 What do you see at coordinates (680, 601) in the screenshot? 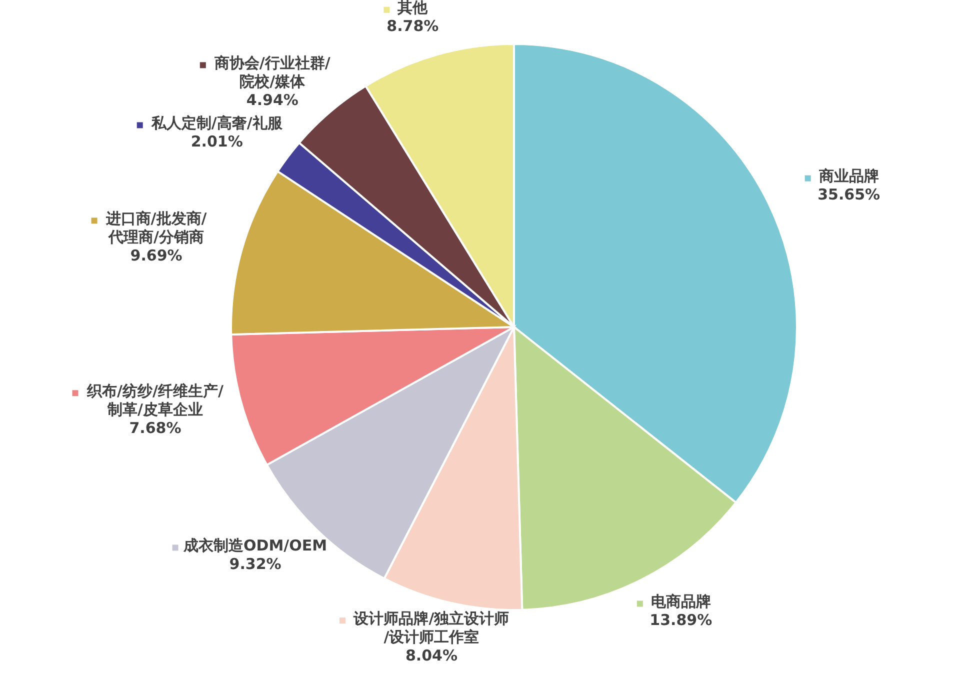
I see `legend-label: 电商品牌` at bounding box center [680, 601].